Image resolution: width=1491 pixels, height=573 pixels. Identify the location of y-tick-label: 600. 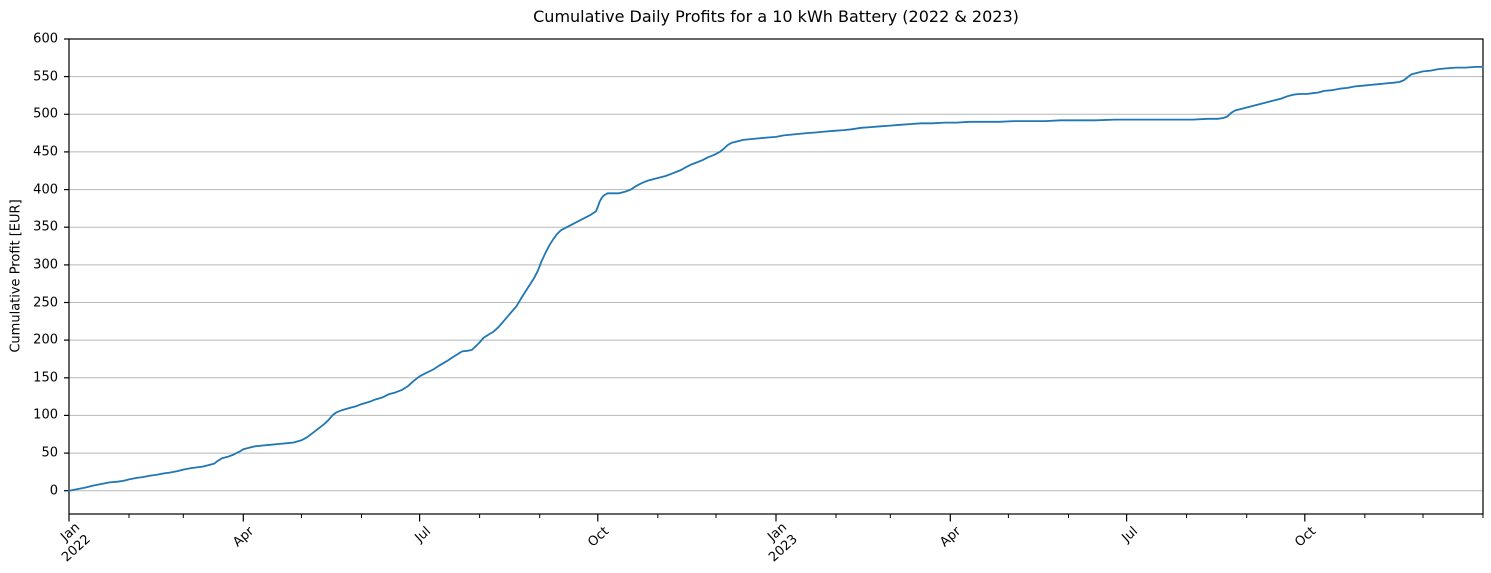
(45, 39).